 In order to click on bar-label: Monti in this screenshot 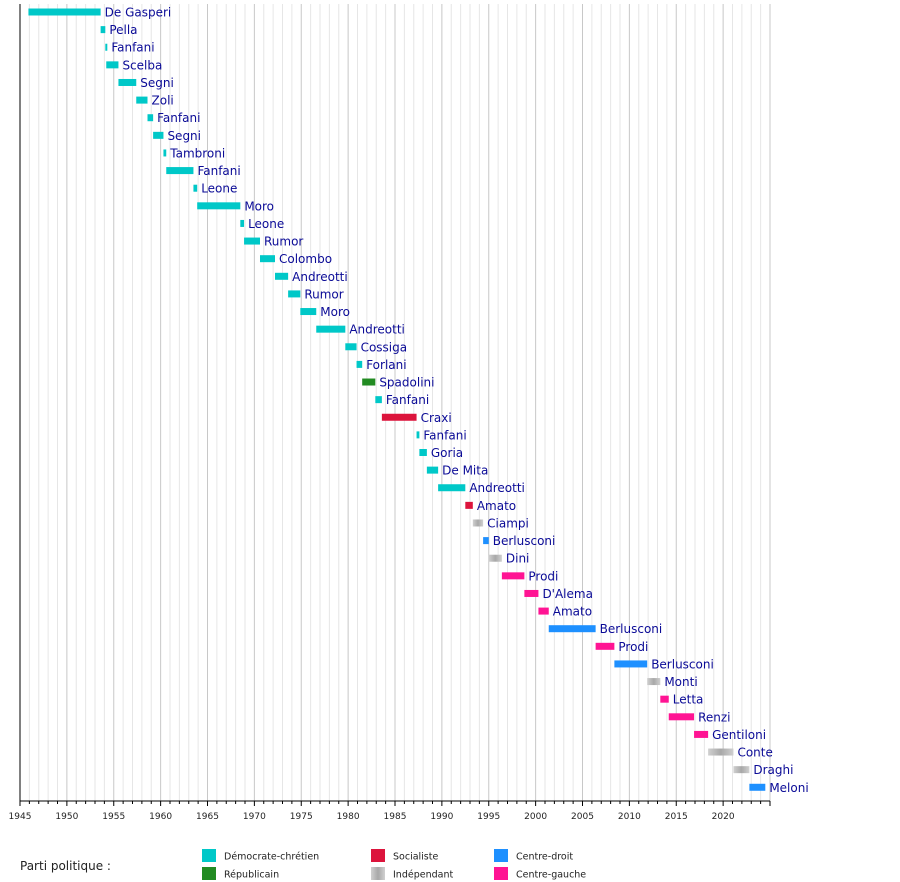, I will do `click(680, 682)`.